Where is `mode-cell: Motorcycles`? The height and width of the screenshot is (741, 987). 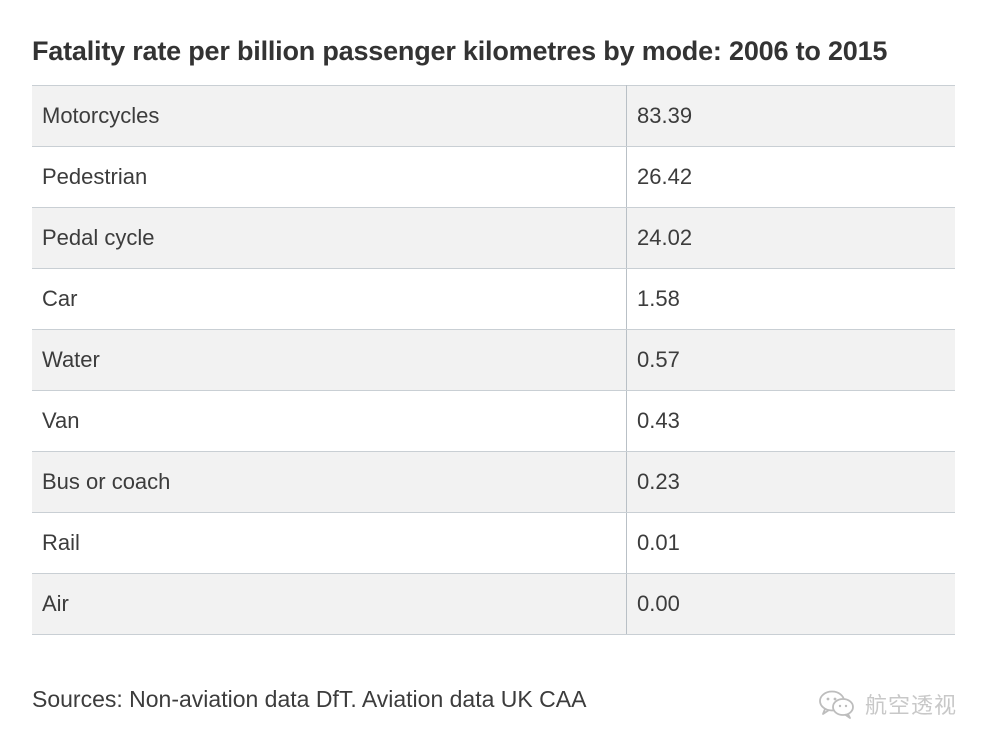
mode-cell: Motorcycles is located at coordinates (329, 116).